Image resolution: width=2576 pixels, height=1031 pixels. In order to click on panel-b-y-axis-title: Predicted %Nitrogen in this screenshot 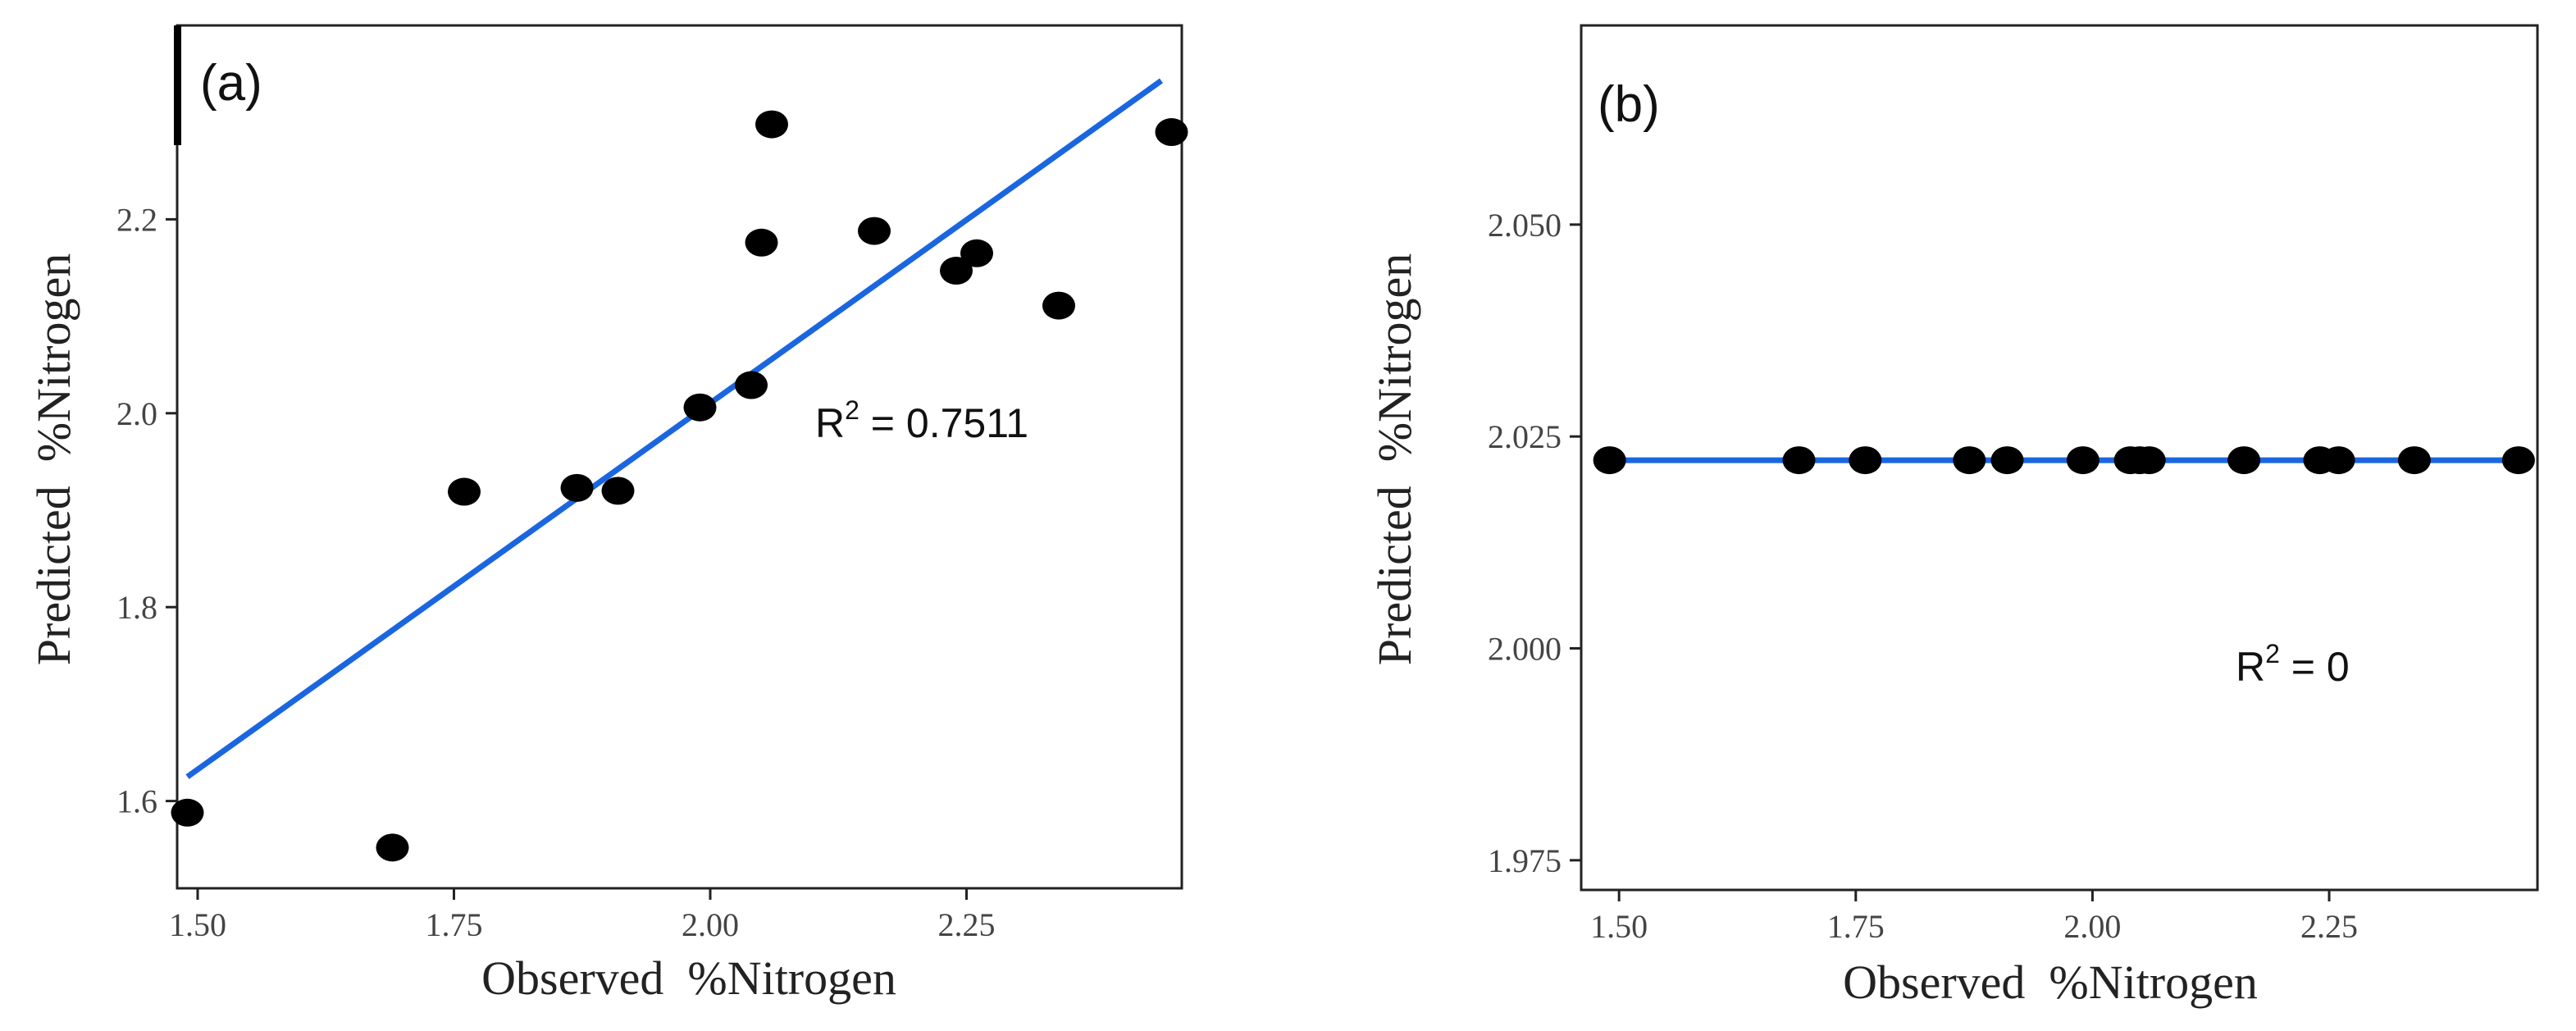, I will do `click(1394, 459)`.